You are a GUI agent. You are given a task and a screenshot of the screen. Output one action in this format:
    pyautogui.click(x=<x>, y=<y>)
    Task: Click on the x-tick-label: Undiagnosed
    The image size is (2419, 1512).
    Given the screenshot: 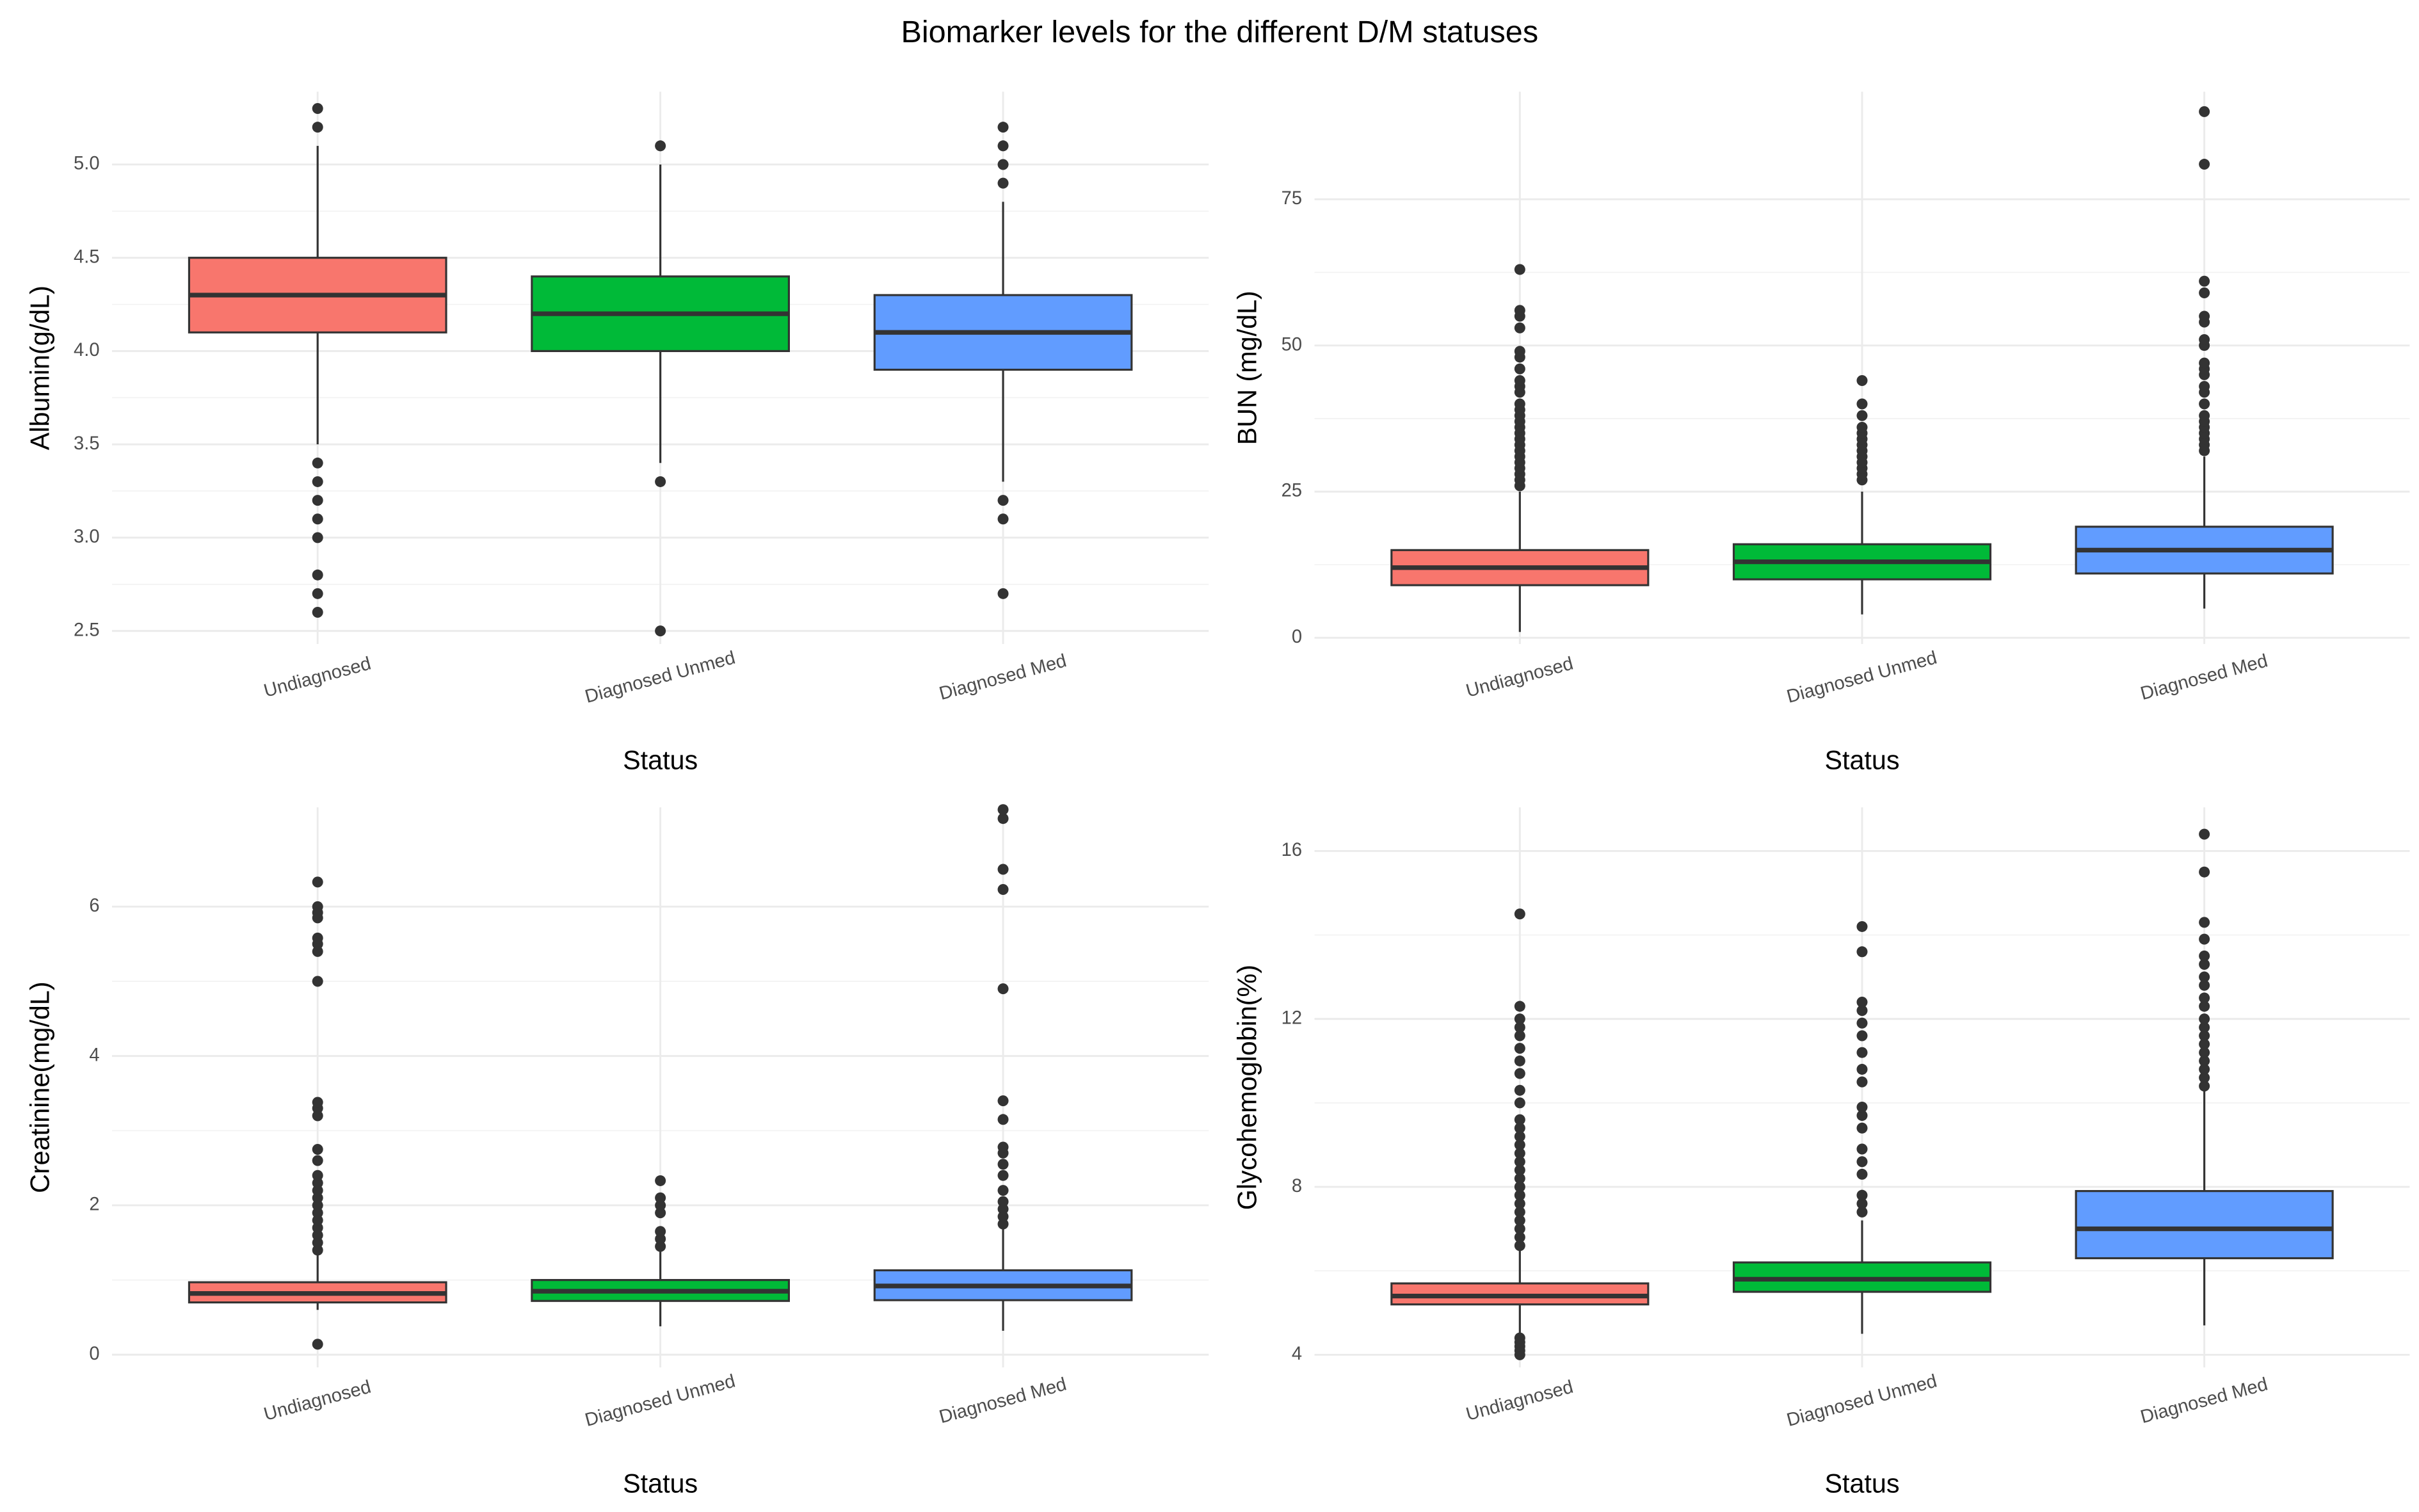 What is the action you would take?
    pyautogui.click(x=317, y=678)
    